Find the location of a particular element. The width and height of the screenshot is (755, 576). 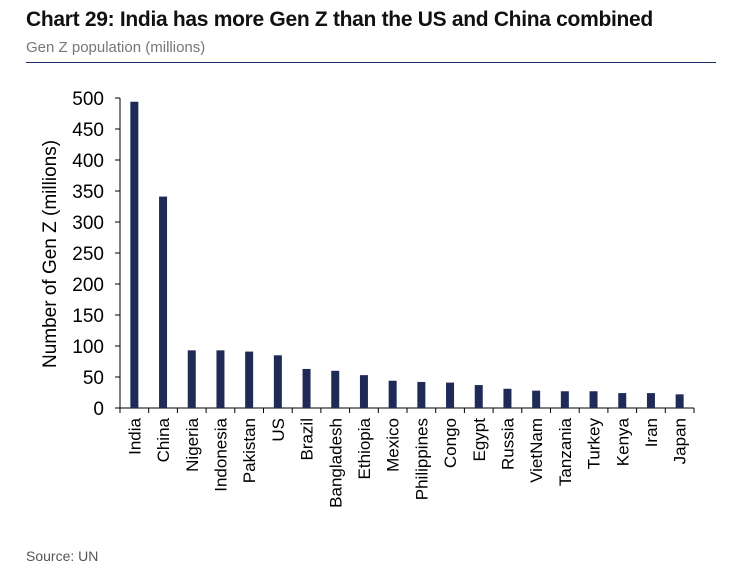

y-axis-label: Number of Gen Z (millions) is located at coordinates (50, 254).